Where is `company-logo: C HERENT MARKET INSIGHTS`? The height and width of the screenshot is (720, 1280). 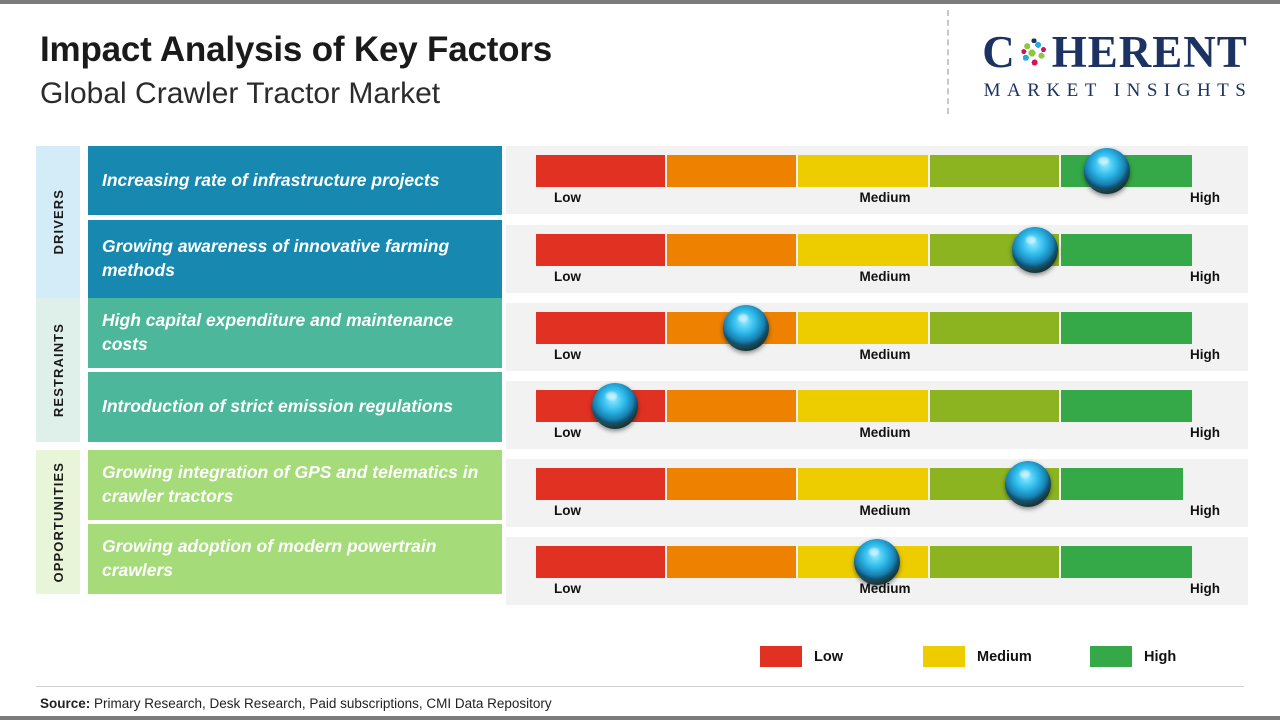
company-logo: C HERENT MARKET INSIGHTS is located at coordinates (1115, 66).